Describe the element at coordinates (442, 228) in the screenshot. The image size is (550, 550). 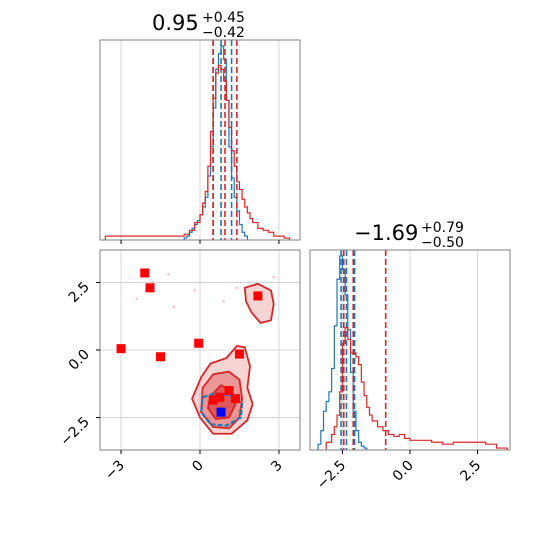
I see `p2-title-plus: +0.79` at that location.